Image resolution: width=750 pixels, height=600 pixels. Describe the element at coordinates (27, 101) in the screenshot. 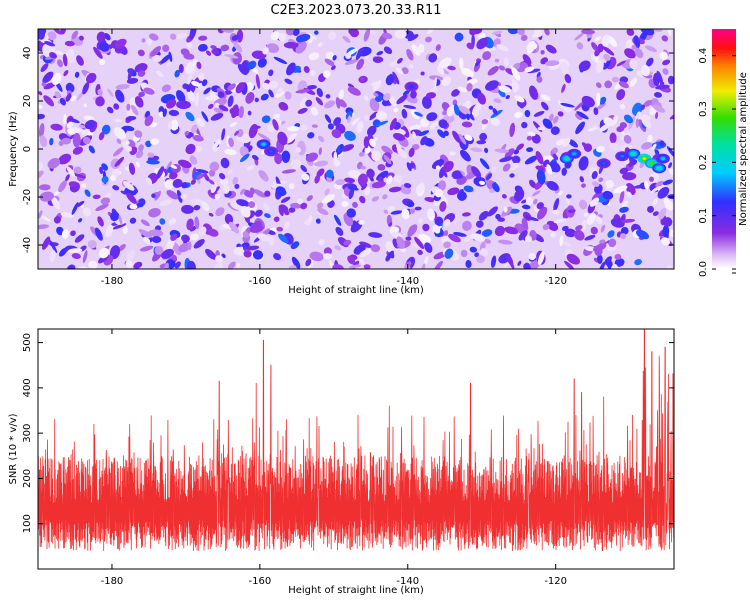

I see `y-tick-label: 20` at that location.